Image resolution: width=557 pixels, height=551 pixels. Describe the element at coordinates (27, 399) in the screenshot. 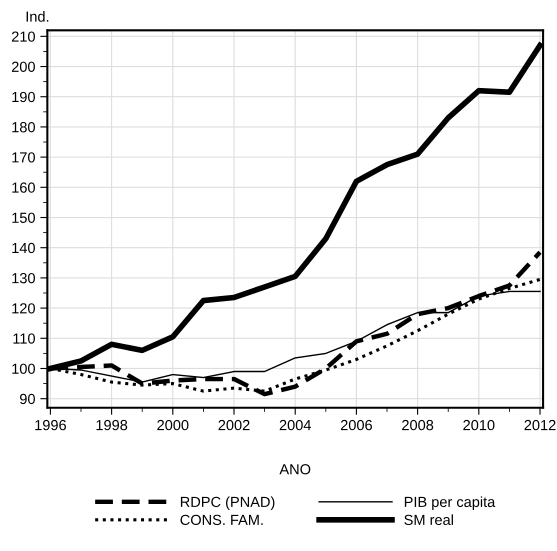

I see `y-tick-label: 90` at that location.